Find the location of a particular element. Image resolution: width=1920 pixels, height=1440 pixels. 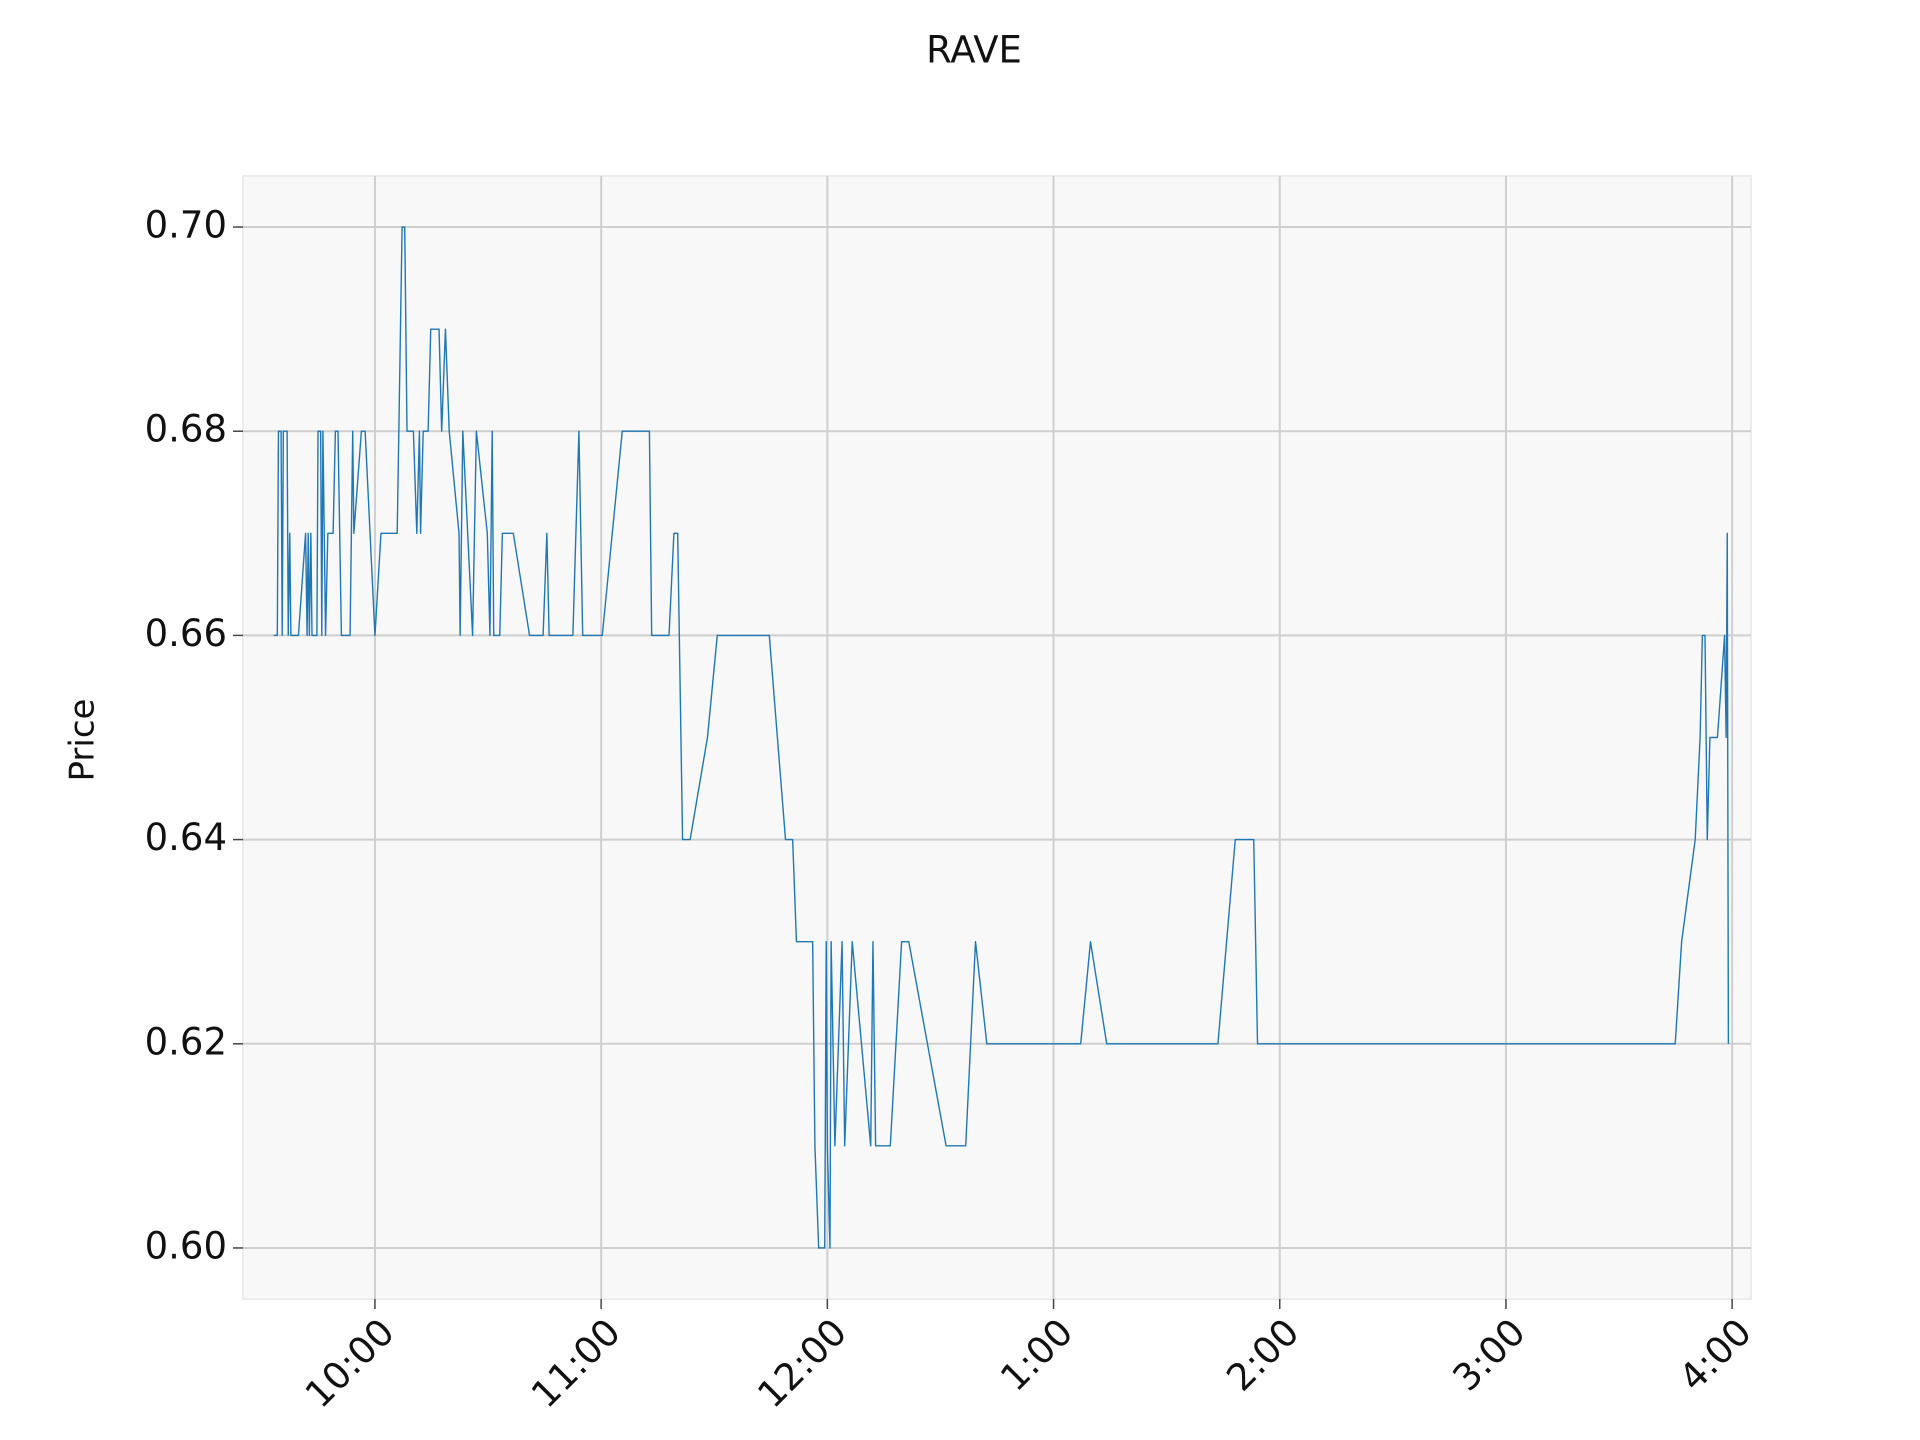

y-tick-label: 0.68 is located at coordinates (186, 429).